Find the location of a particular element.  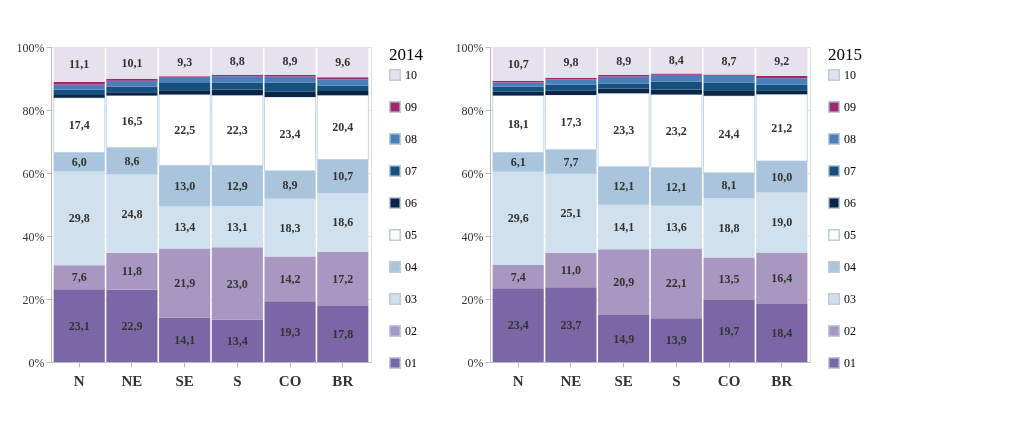

data-label: 9,2 is located at coordinates (782, 61).